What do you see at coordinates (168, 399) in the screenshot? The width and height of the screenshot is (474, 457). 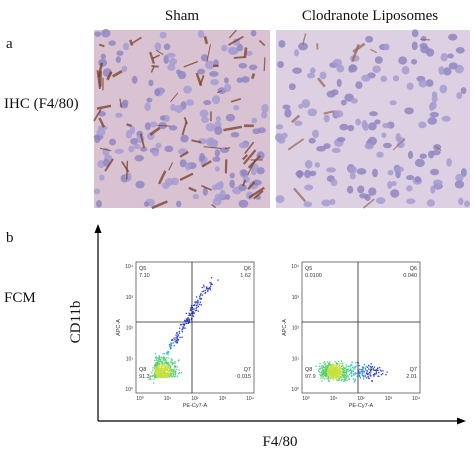 I see `tick-label: 10¹` at bounding box center [168, 399].